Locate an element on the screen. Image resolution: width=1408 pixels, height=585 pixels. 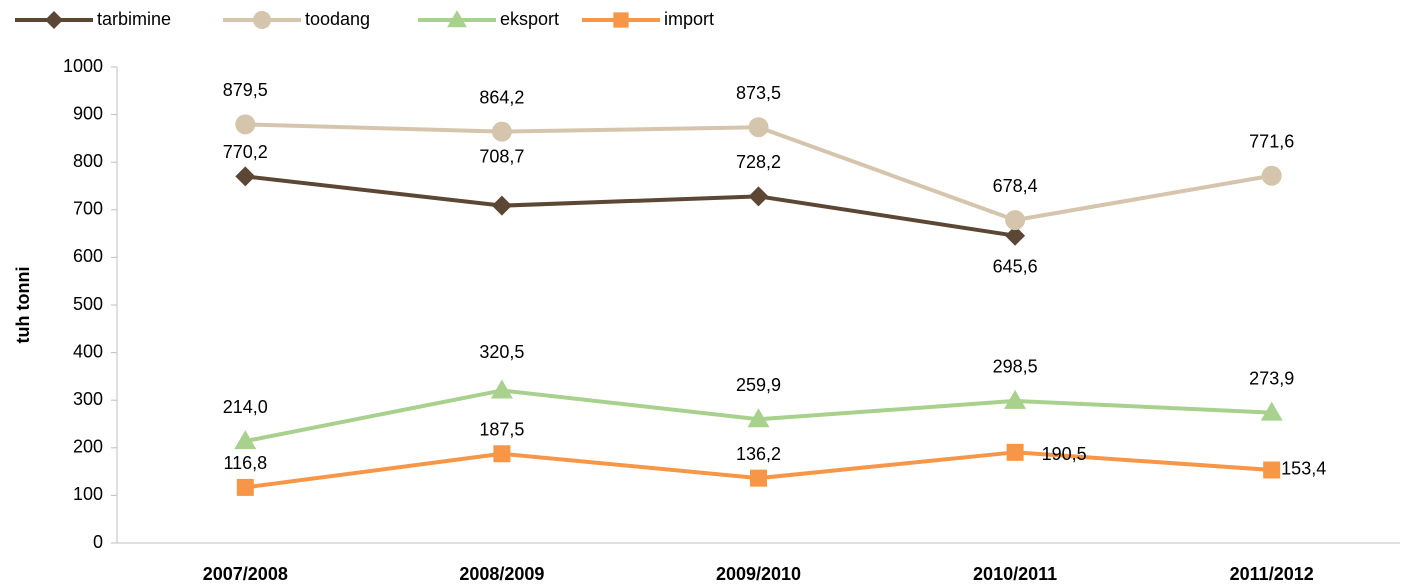
data-label: 259,9 is located at coordinates (758, 385).